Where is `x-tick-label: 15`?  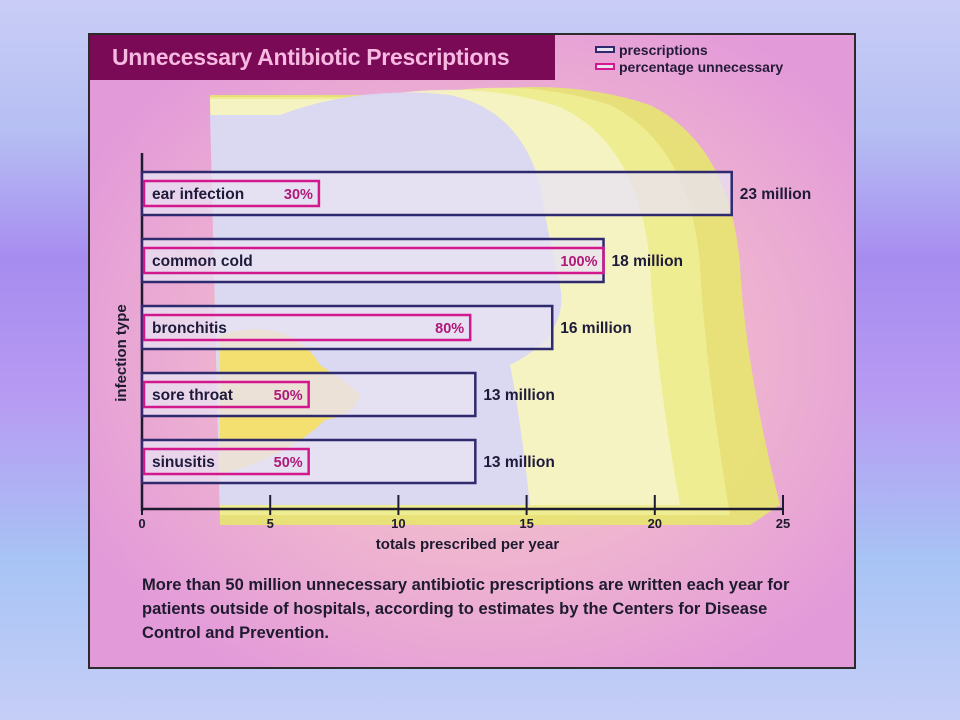 x-tick-label: 15 is located at coordinates (526, 523).